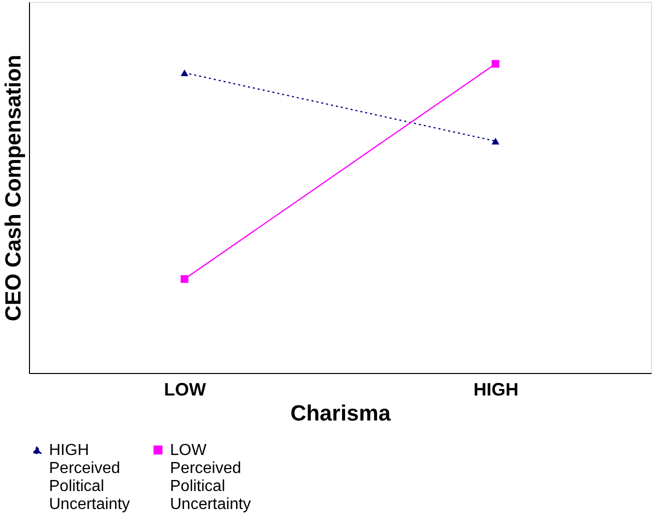 This screenshot has width=653, height=514. Describe the element at coordinates (210, 477) in the screenshot. I see `legend-label: LOW Perceived Political Uncertainty` at that location.